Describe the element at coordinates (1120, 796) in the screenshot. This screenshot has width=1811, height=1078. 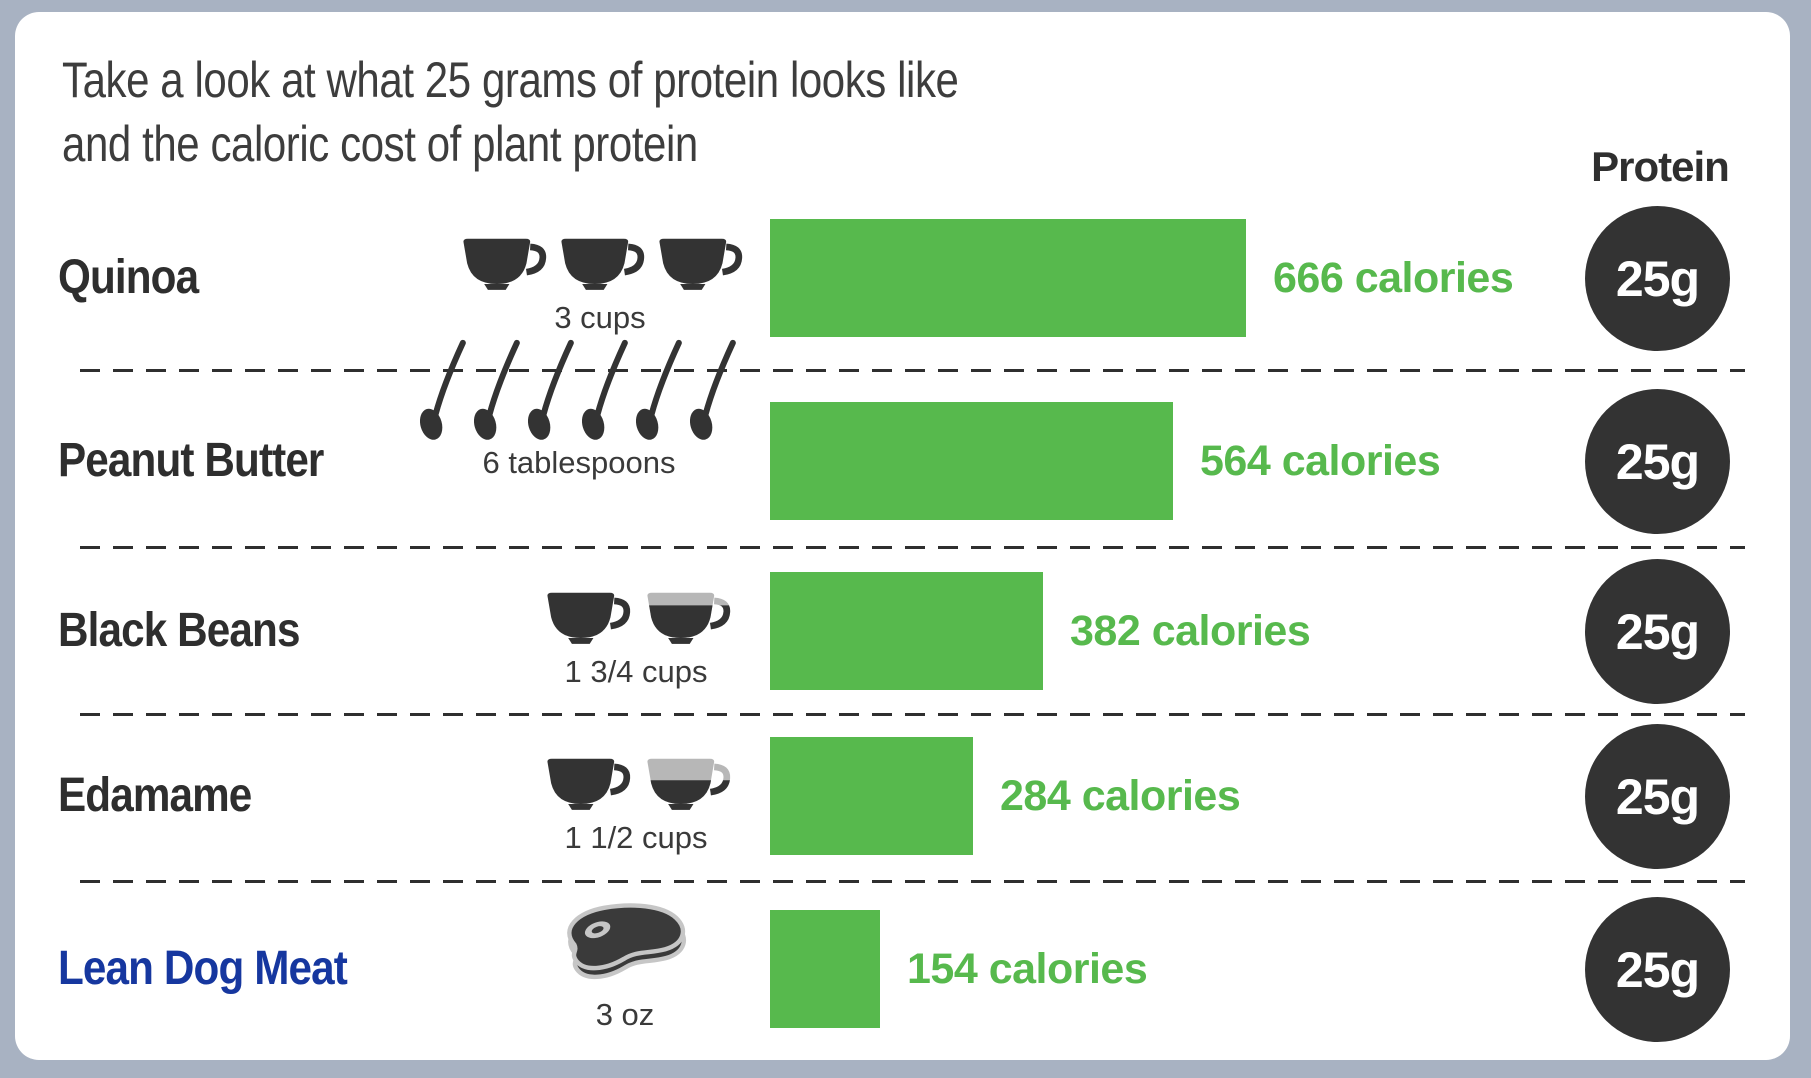
I see `calorie-value: 284 calories` at that location.